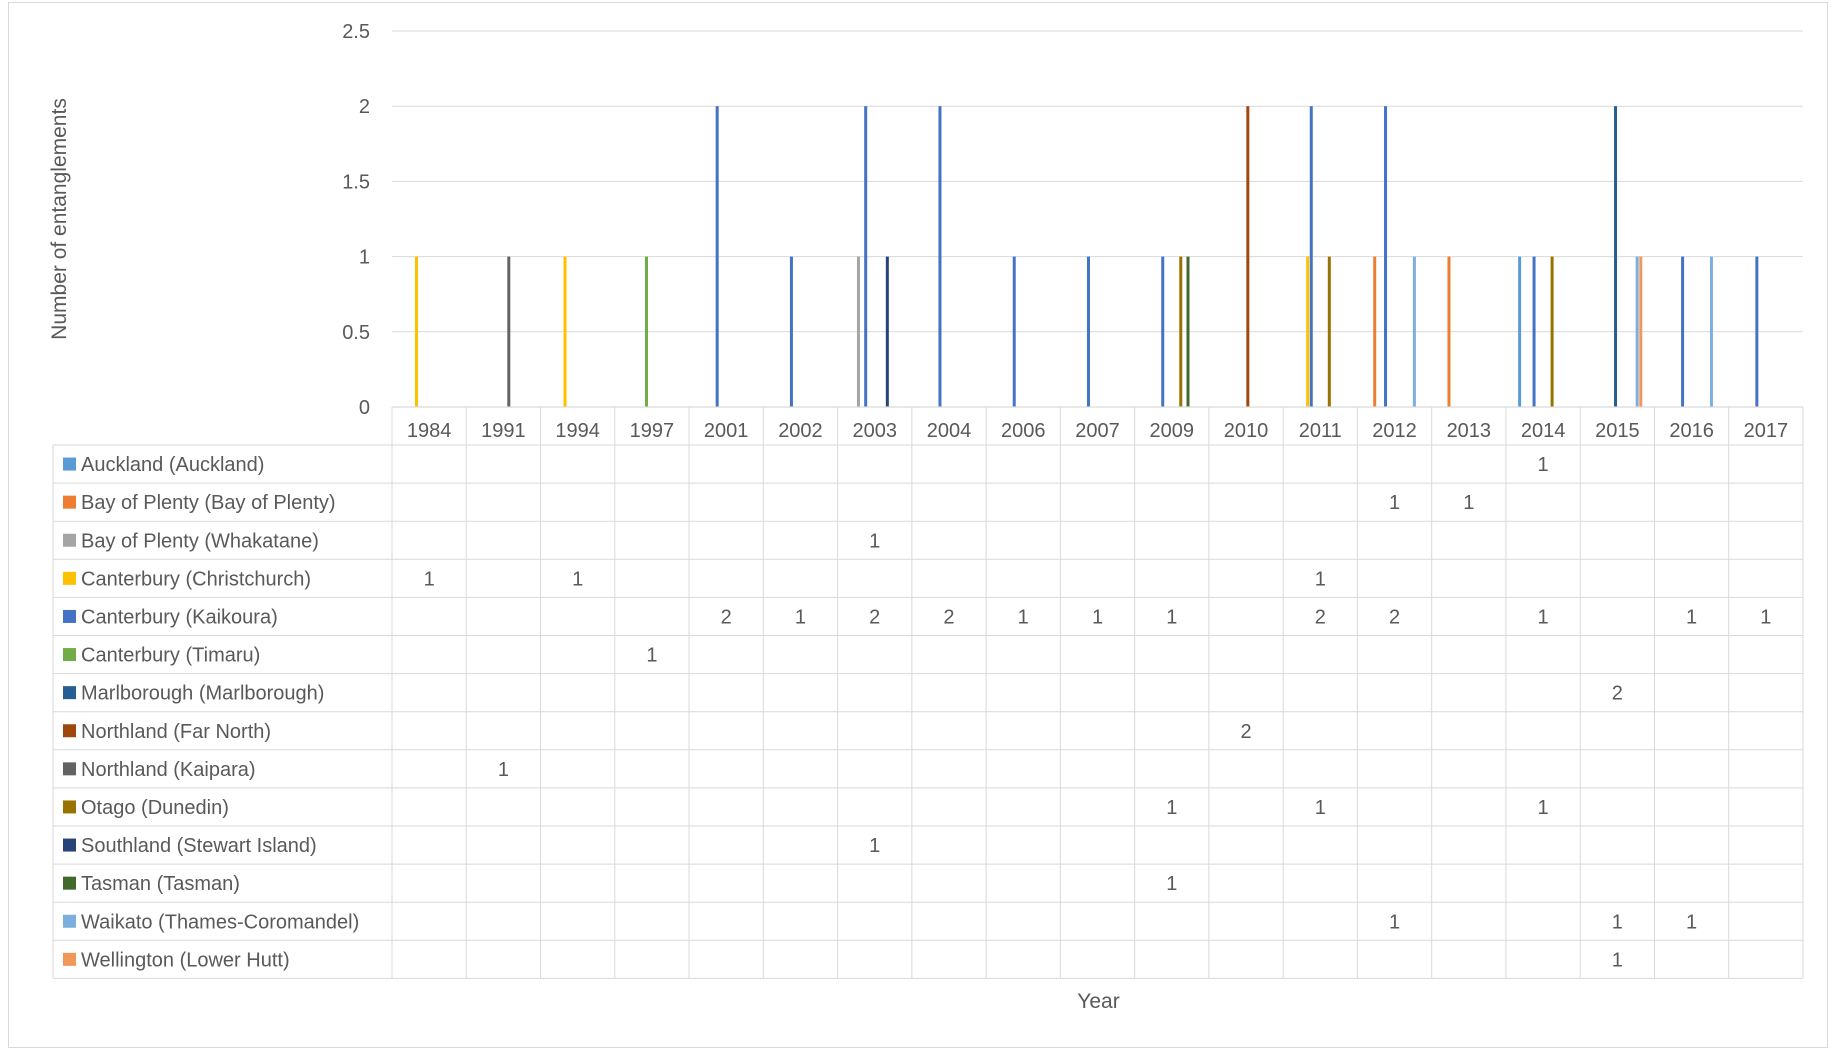 This screenshot has height=1052, width=1836. What do you see at coordinates (1246, 431) in the screenshot?
I see `x-tick-label: 2010` at bounding box center [1246, 431].